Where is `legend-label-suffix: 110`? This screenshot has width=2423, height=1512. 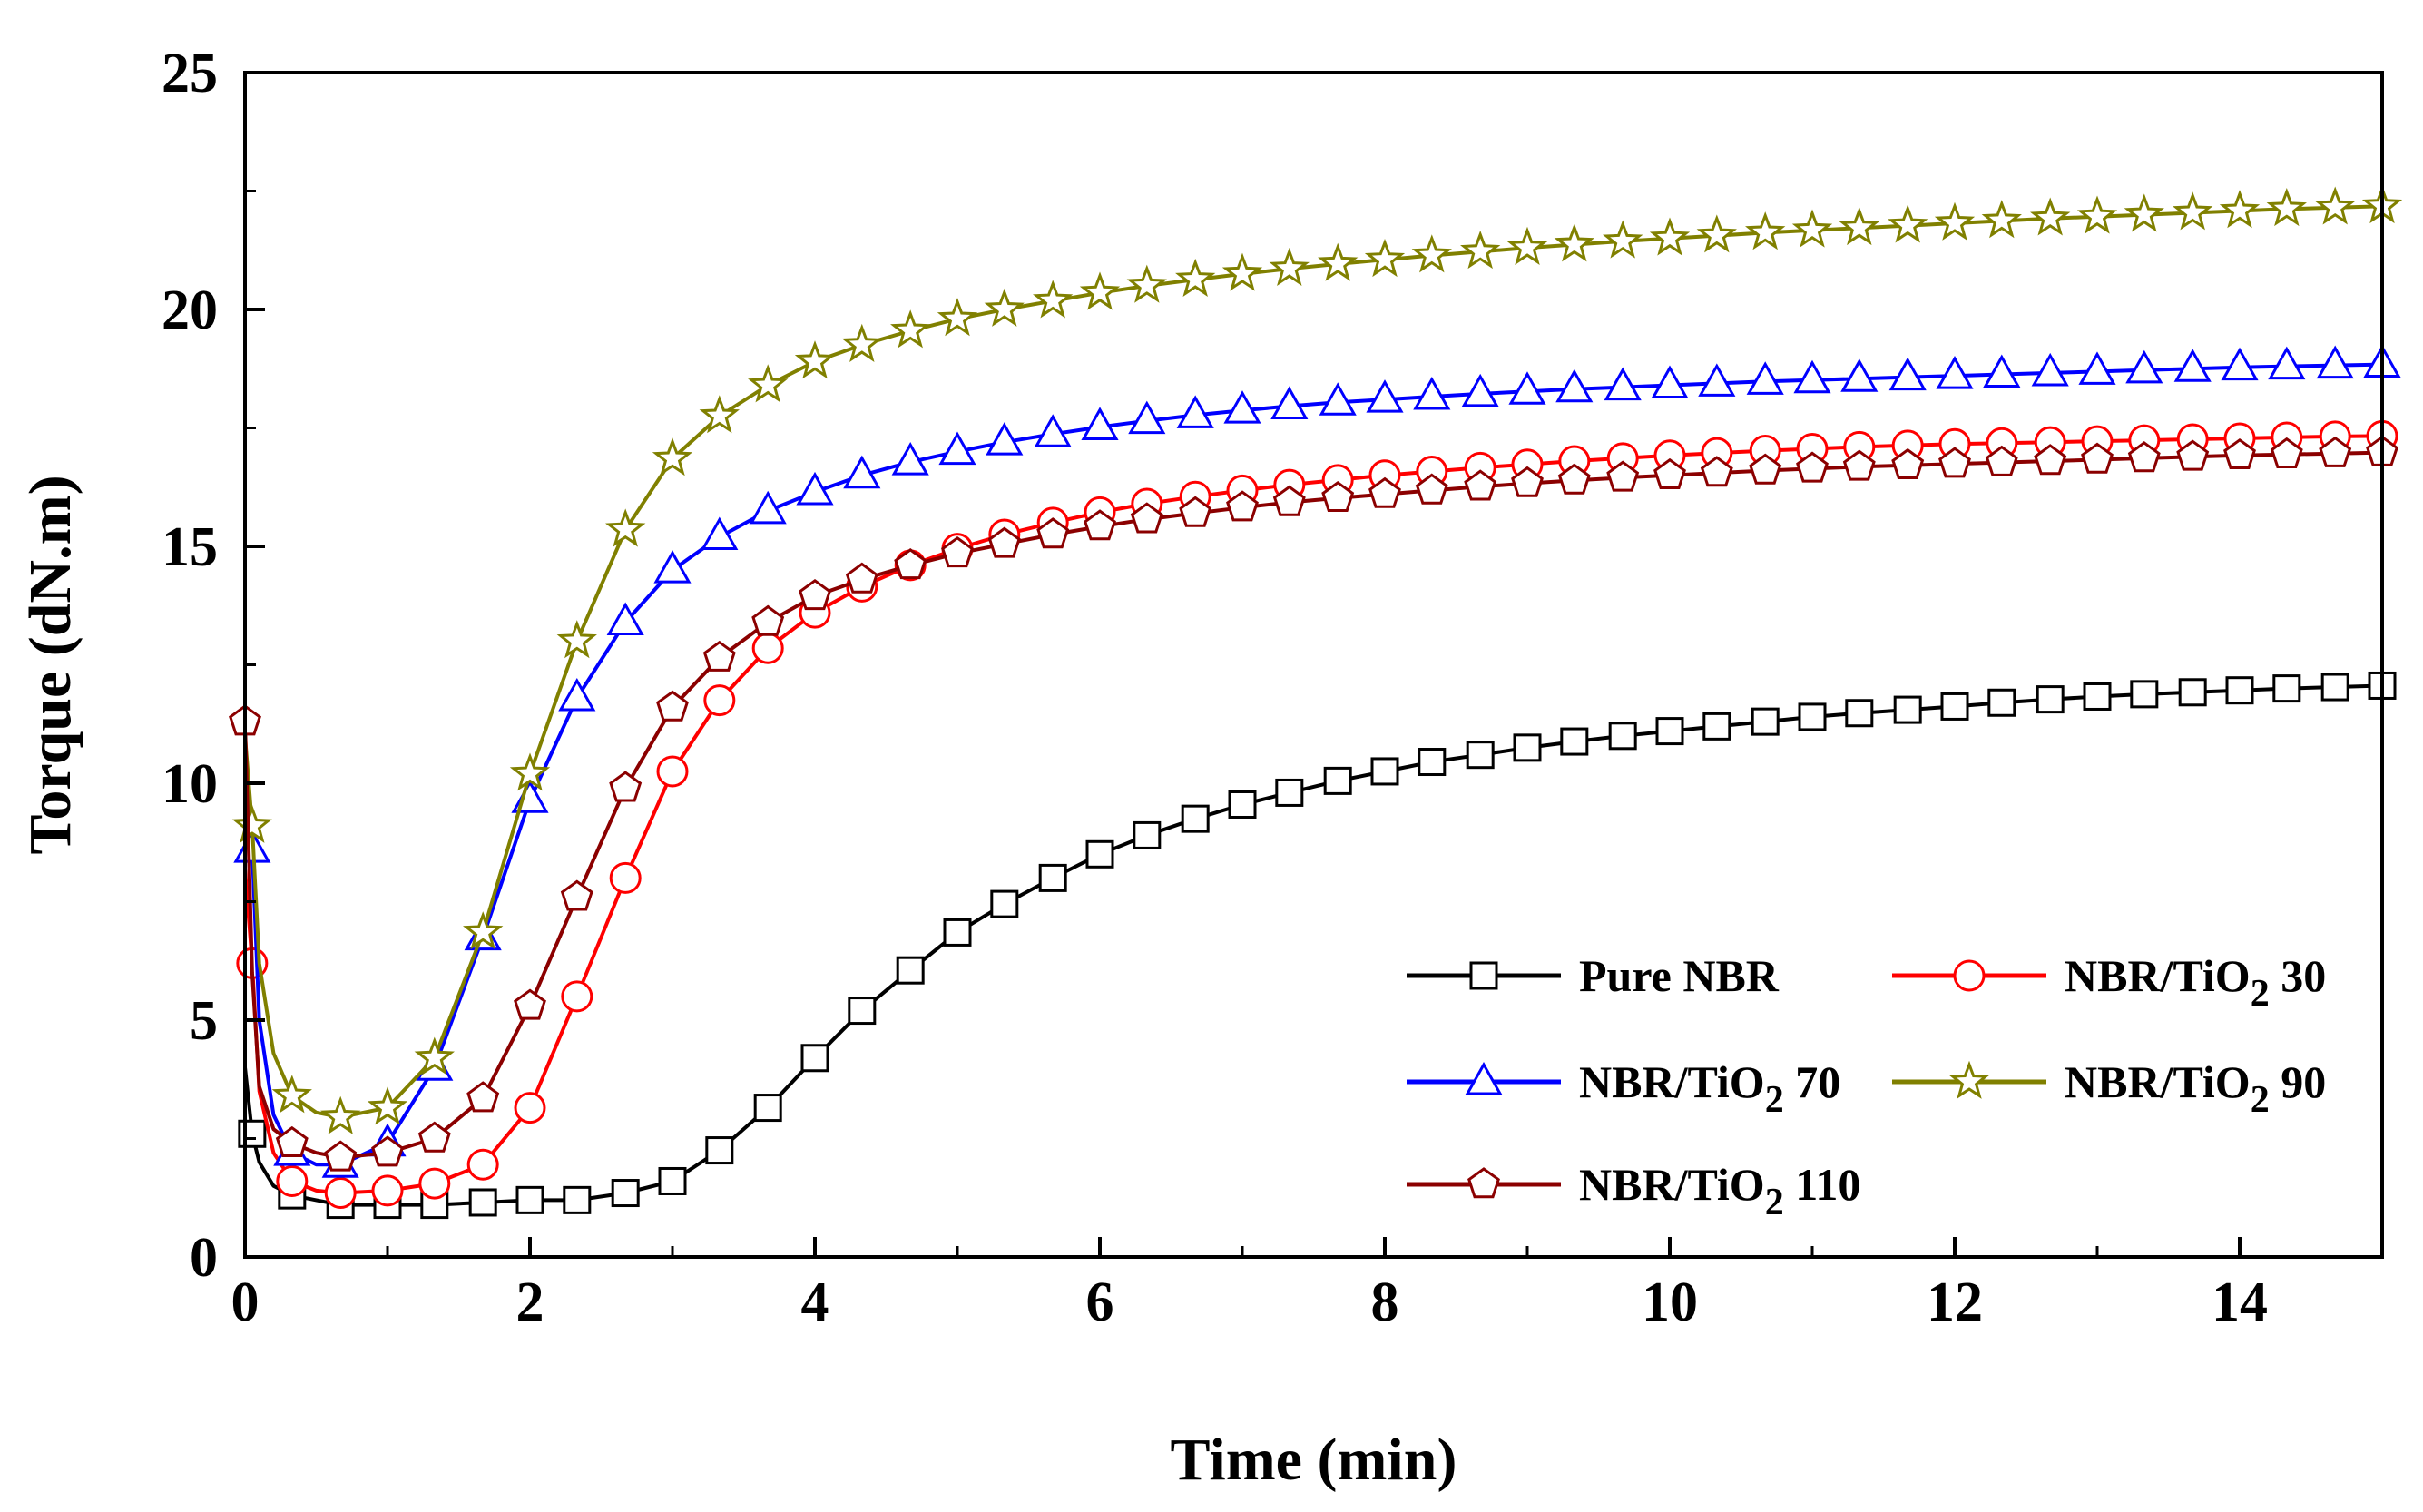
legend-label-suffix: 110 is located at coordinates (1823, 1184).